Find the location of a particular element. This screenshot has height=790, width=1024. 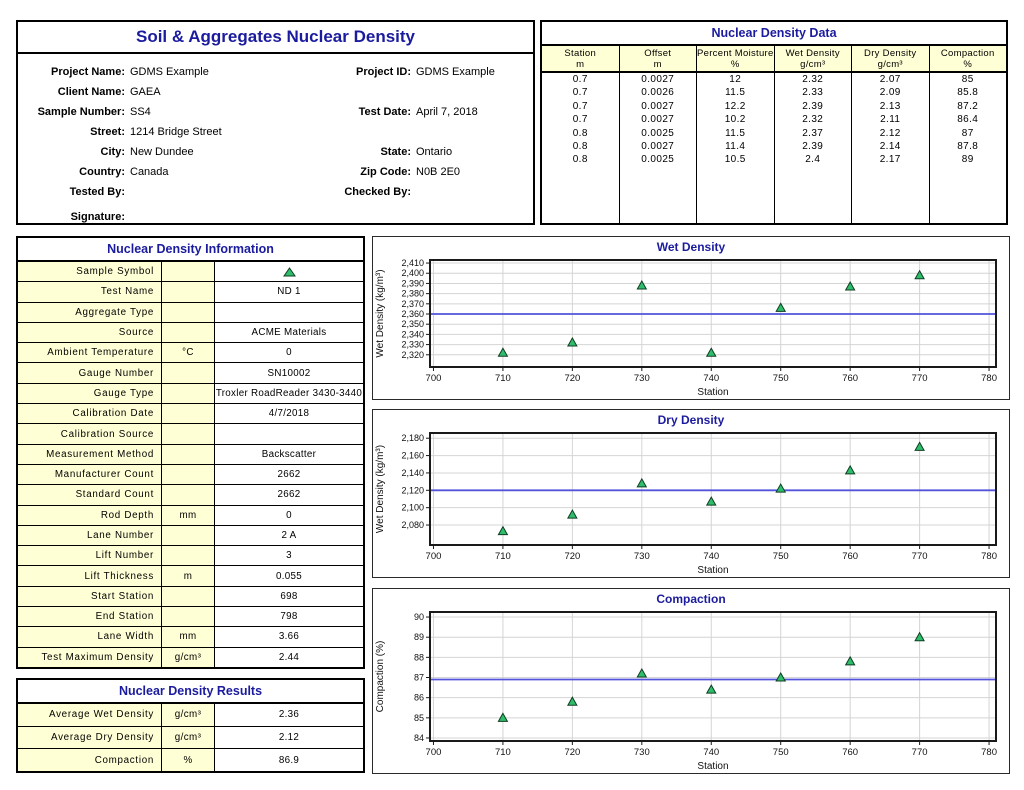

table-cell: 2.07 is located at coordinates (891, 80).